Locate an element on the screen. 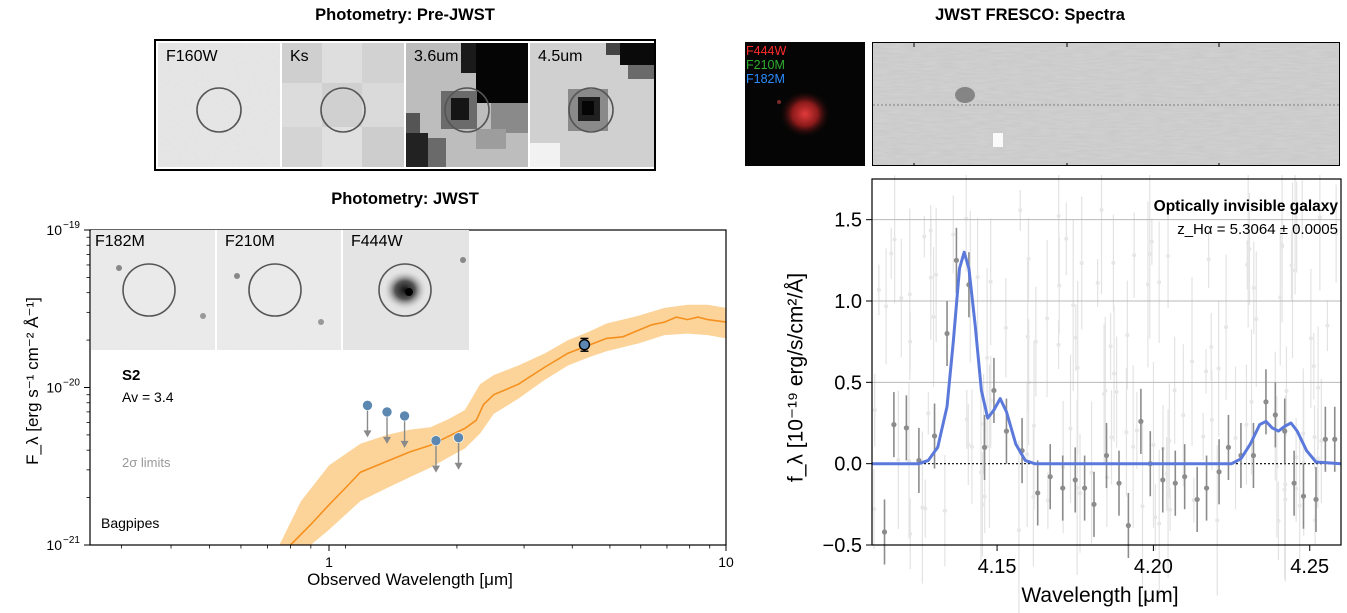 This screenshot has width=1347, height=613. sed-xlabel: Observed Wavelength [μm] is located at coordinates (410, 579).